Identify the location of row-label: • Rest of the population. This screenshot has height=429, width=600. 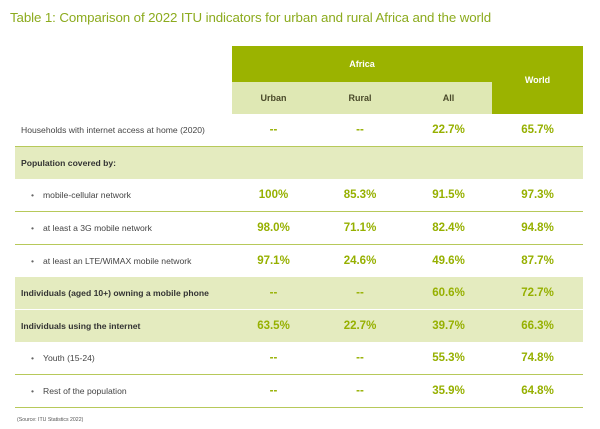
(123, 391).